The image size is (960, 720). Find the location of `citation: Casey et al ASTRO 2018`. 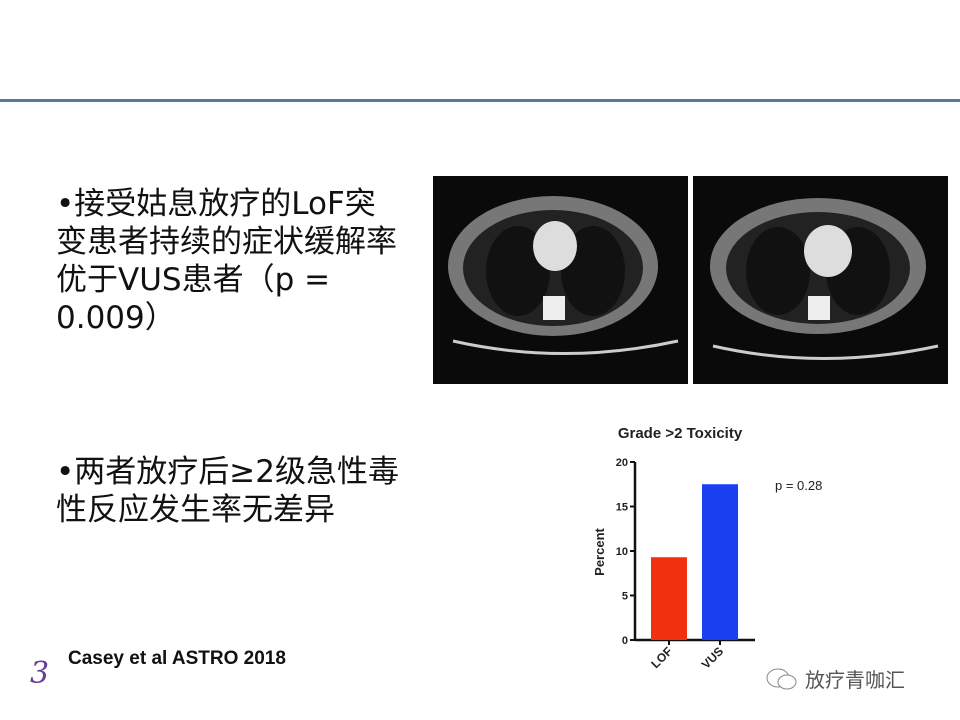

citation: Casey et al ASTRO 2018 is located at coordinates (177, 658).